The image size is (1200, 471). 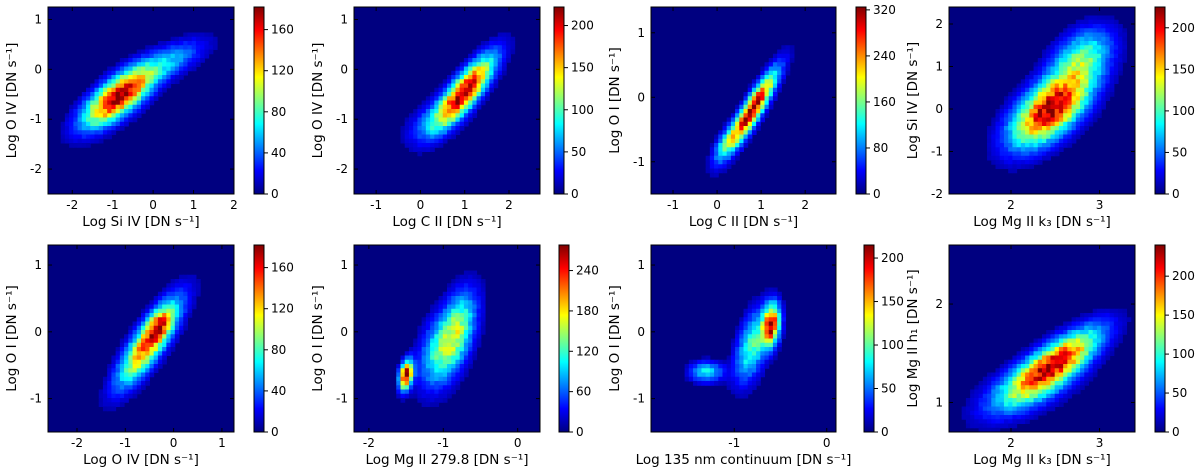 What do you see at coordinates (509, 205) in the screenshot?
I see `x-tick-label: 2` at bounding box center [509, 205].